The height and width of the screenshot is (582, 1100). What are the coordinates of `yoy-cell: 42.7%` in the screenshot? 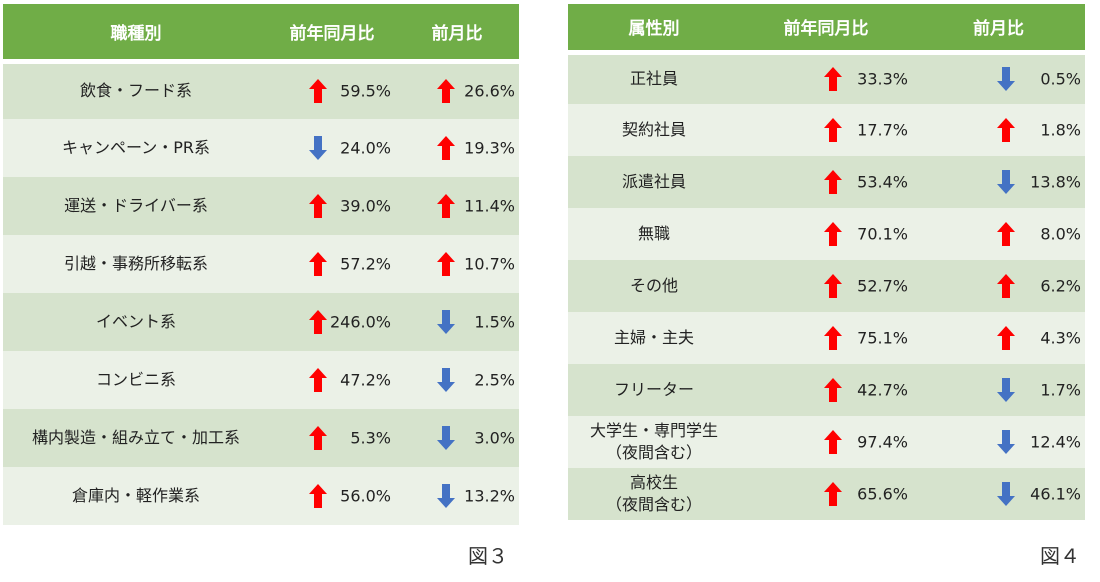 It's located at (826, 390).